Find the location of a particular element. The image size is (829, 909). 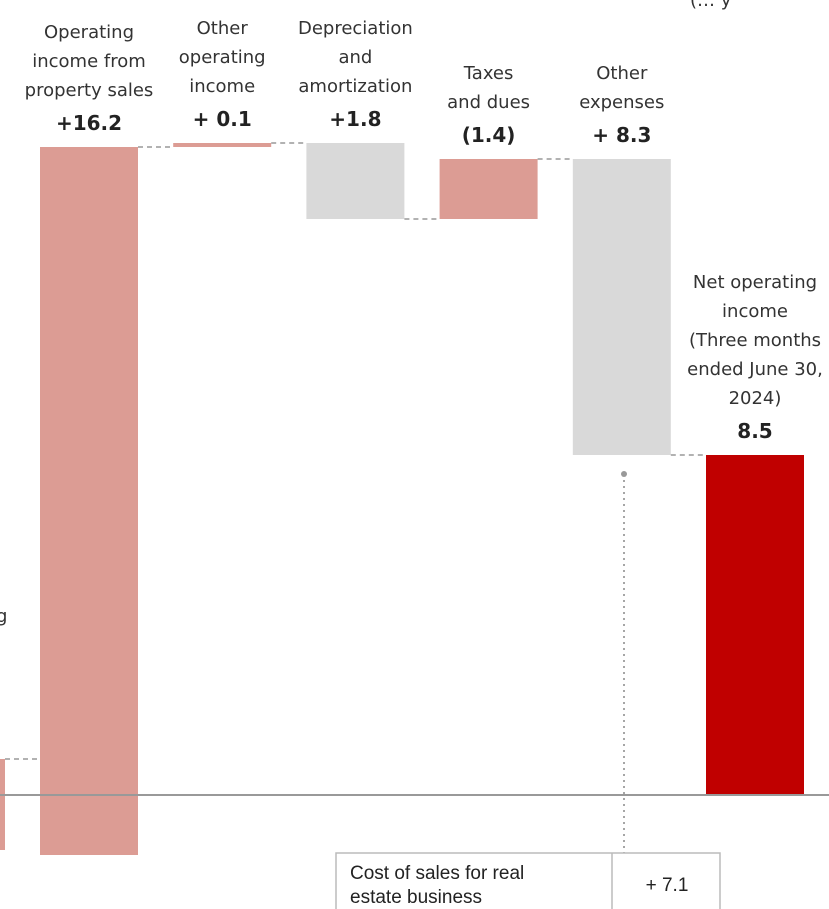

category-label-2-line-1: Other is located at coordinates (223, 28).